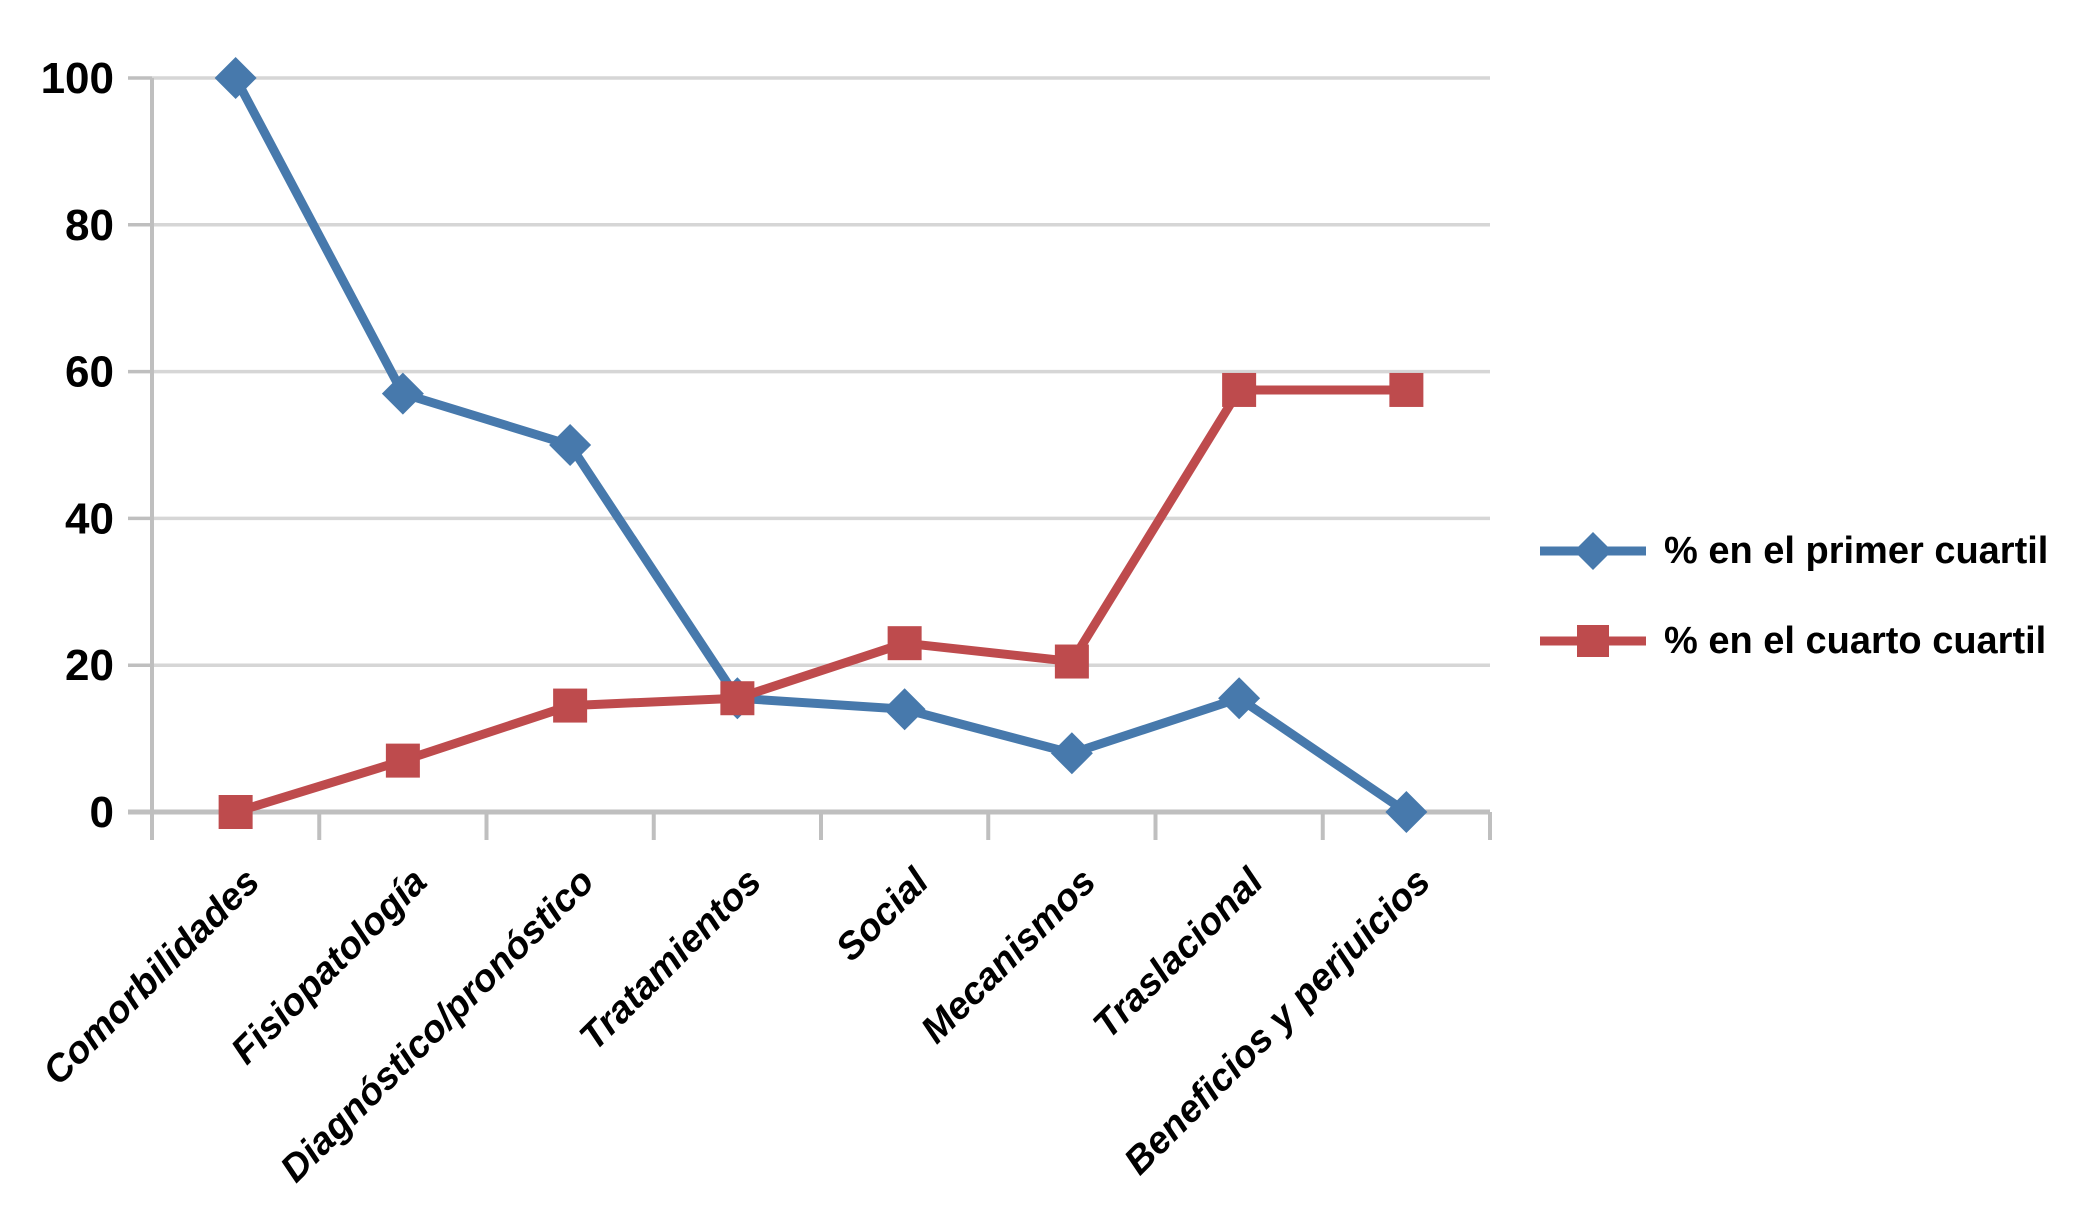 Image resolution: width=2095 pixels, height=1215 pixels. I want to click on legend-square-glyph, so click(1593, 641).